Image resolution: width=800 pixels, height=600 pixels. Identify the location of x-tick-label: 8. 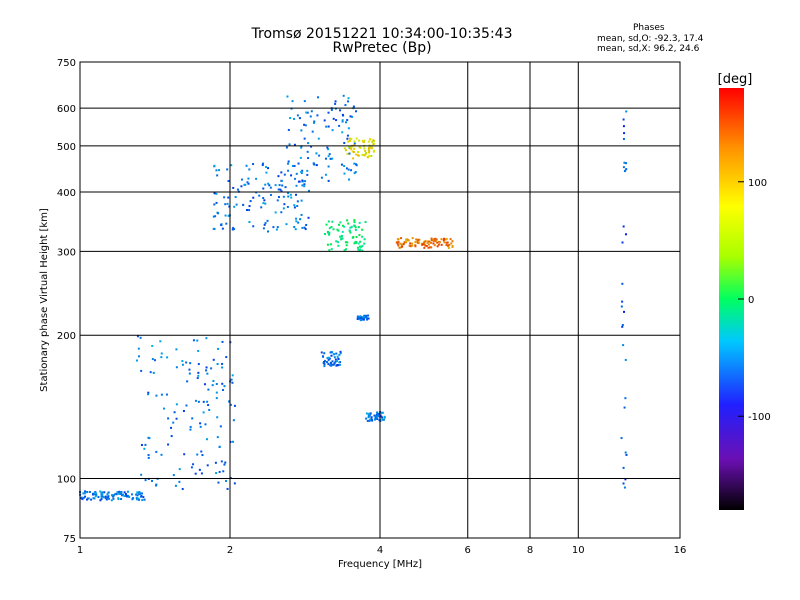
(530, 550).